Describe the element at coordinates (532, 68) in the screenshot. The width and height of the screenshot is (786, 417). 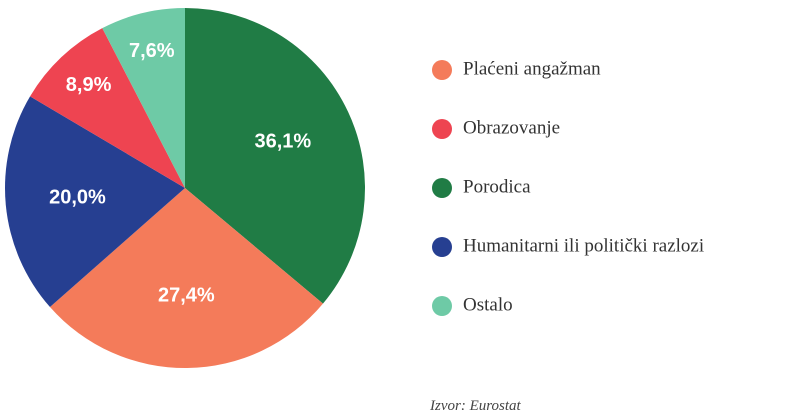
I see `legend-label: Plaćeni angažman` at that location.